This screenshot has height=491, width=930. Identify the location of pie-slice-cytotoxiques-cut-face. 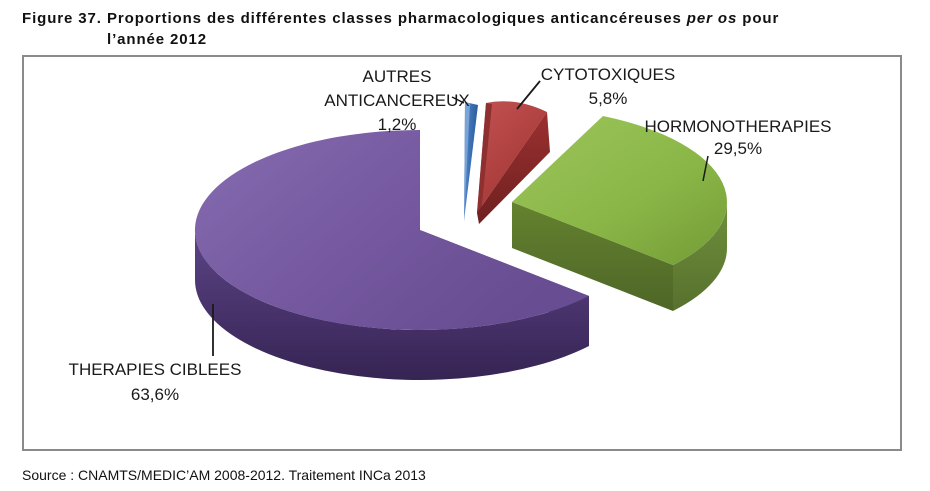
(513, 168).